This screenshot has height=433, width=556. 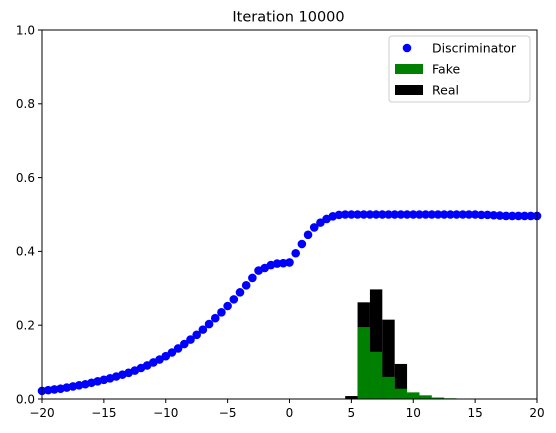 What do you see at coordinates (165, 413) in the screenshot?
I see `x-tick-label: −10` at bounding box center [165, 413].